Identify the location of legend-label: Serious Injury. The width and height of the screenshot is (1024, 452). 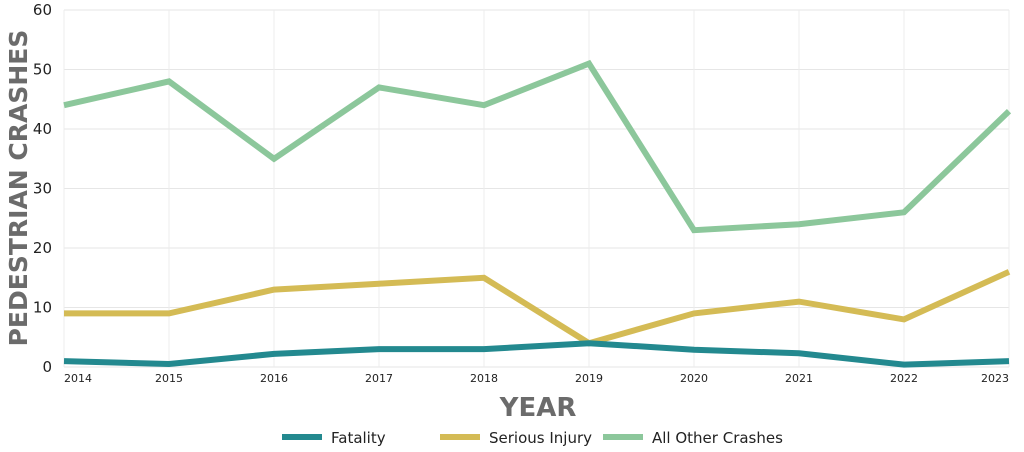
(540, 438).